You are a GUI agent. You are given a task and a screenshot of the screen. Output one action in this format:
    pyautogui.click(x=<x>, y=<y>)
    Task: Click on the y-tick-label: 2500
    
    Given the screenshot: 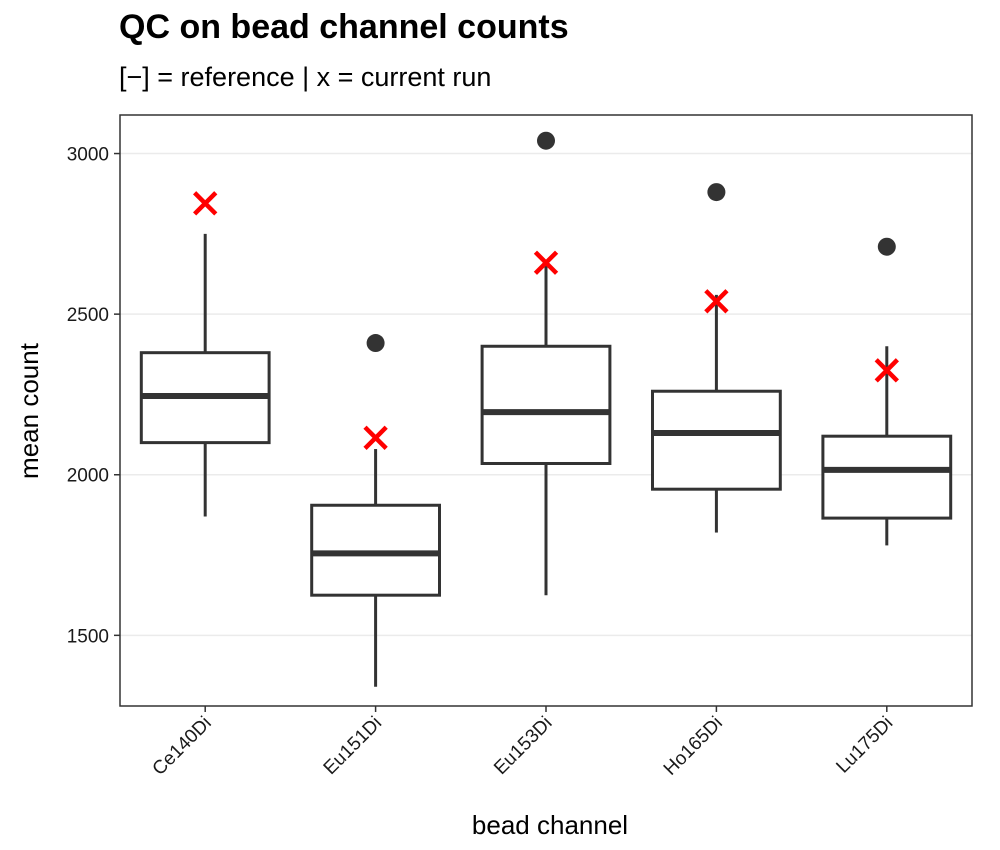 What is the action you would take?
    pyautogui.click(x=88, y=315)
    